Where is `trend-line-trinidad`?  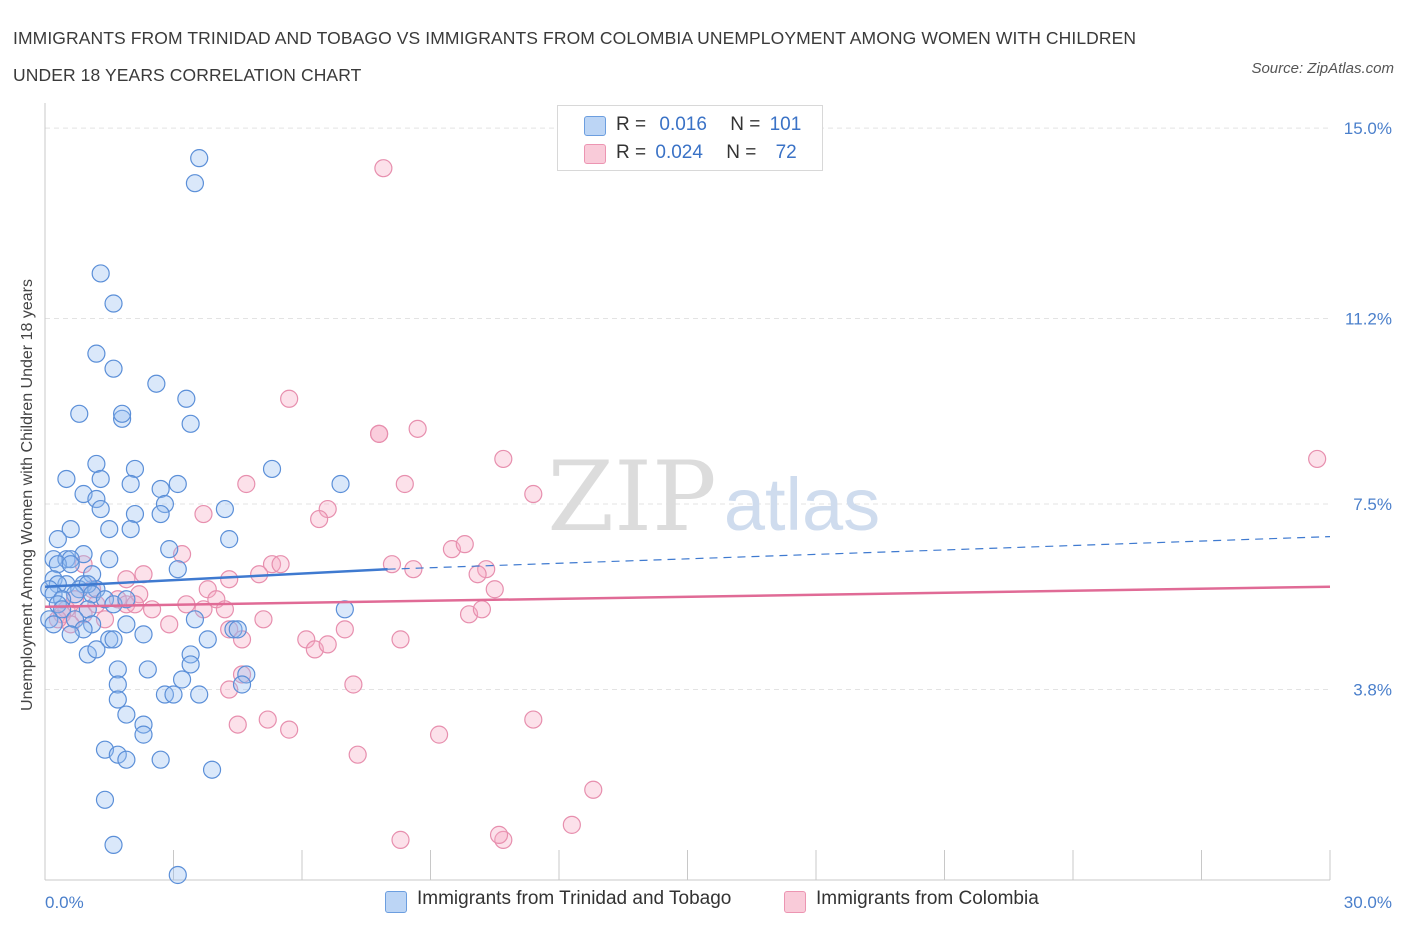 trend-line-trinidad is located at coordinates (216, 577).